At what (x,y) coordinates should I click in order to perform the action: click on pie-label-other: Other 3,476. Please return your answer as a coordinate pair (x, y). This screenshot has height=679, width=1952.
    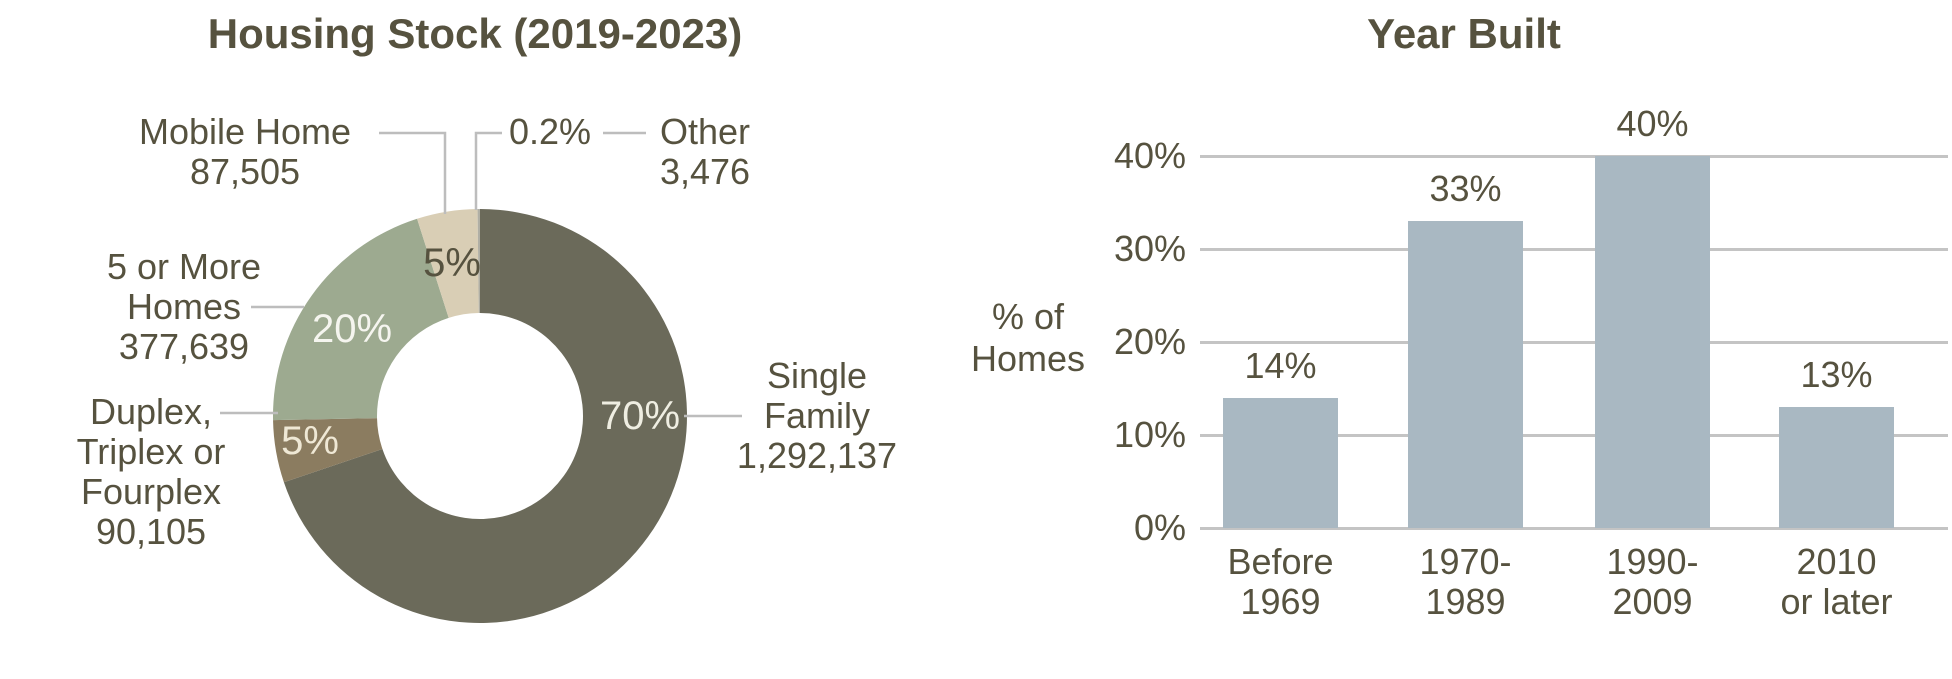
    Looking at the image, I should click on (705, 151).